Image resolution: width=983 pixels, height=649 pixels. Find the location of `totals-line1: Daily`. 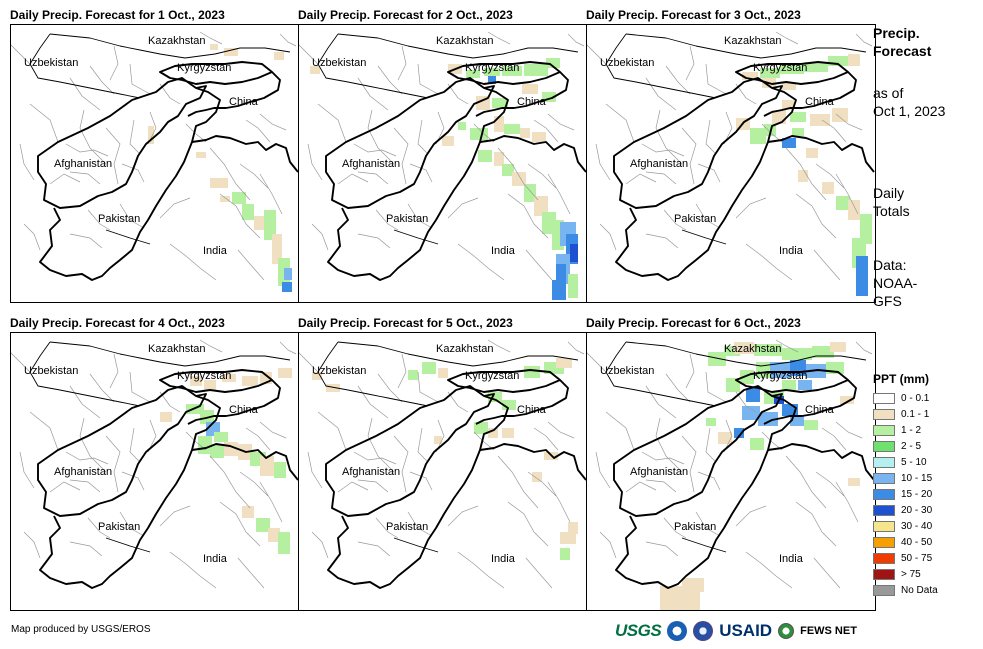

totals-line1: Daily is located at coordinates (889, 193).